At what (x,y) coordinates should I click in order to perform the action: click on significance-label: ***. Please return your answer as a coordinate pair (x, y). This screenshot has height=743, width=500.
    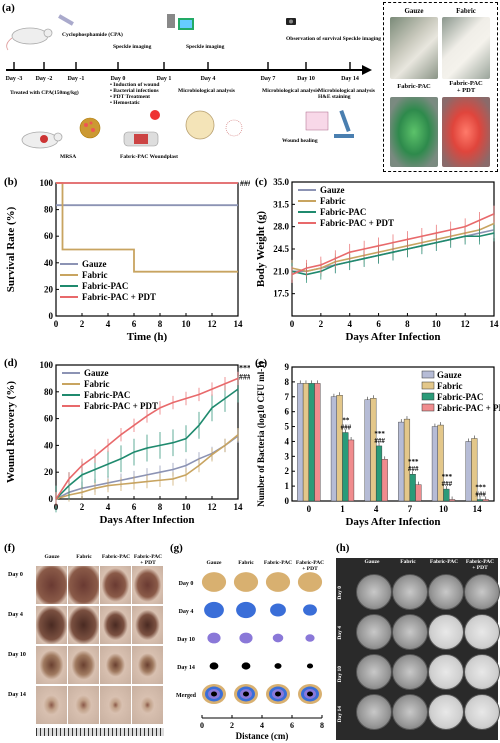
    Looking at the image, I should click on (379, 434).